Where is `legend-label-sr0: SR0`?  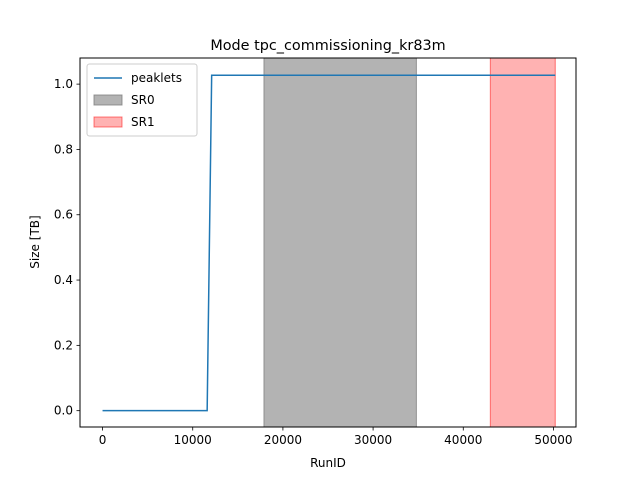 legend-label-sr0: SR0 is located at coordinates (143, 100).